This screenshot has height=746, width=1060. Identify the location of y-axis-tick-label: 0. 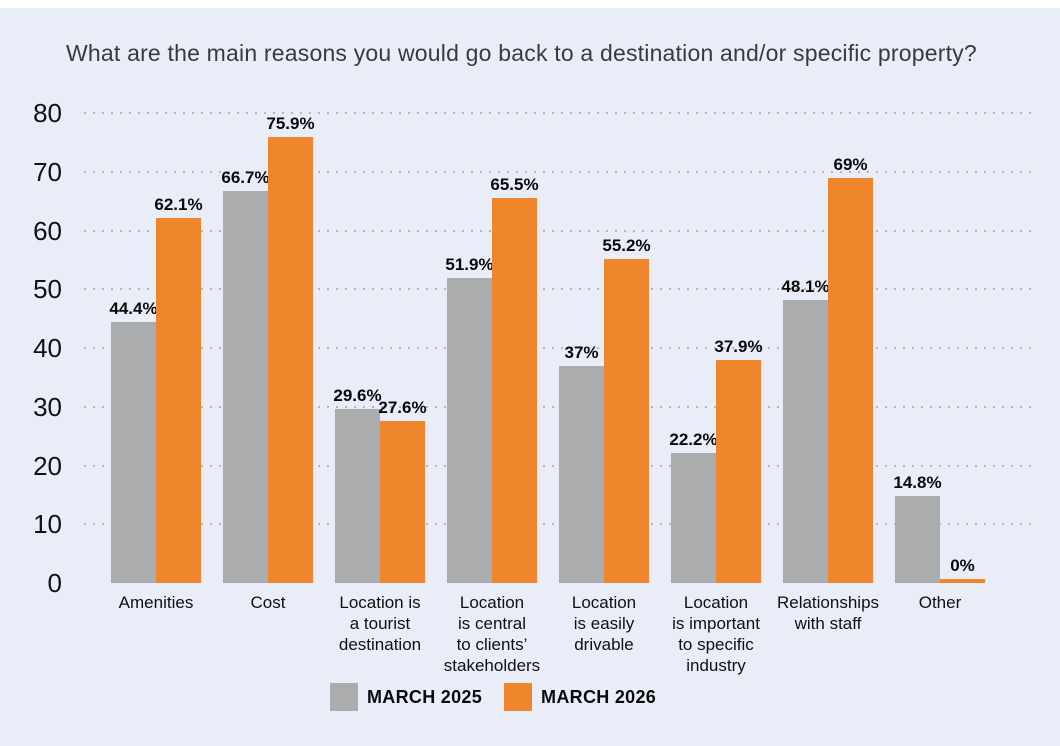
(54, 583).